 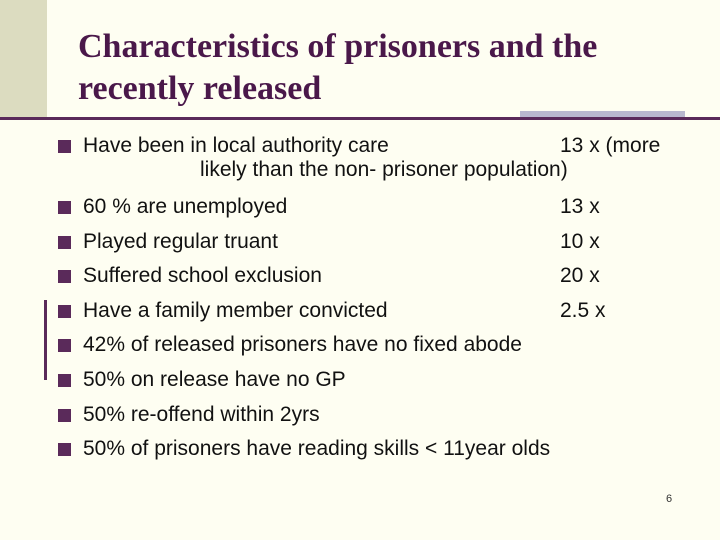 What do you see at coordinates (235, 310) in the screenshot?
I see `bullet-label: Have a family member convicted` at bounding box center [235, 310].